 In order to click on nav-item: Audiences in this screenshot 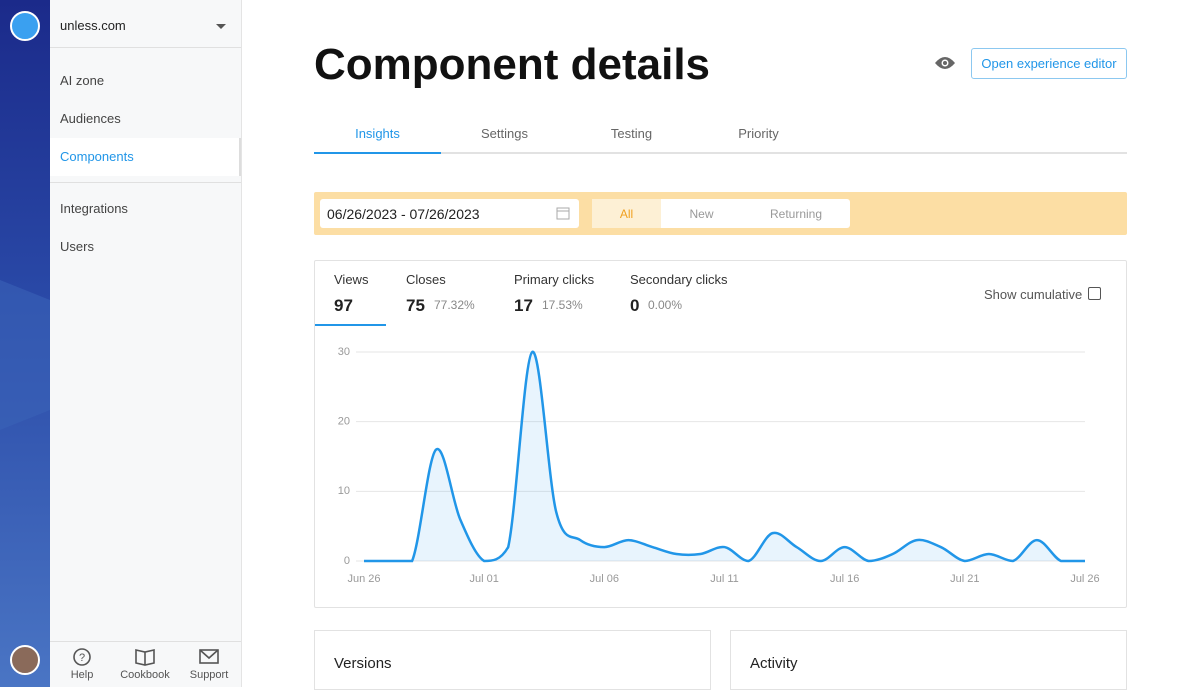, I will do `click(90, 118)`.